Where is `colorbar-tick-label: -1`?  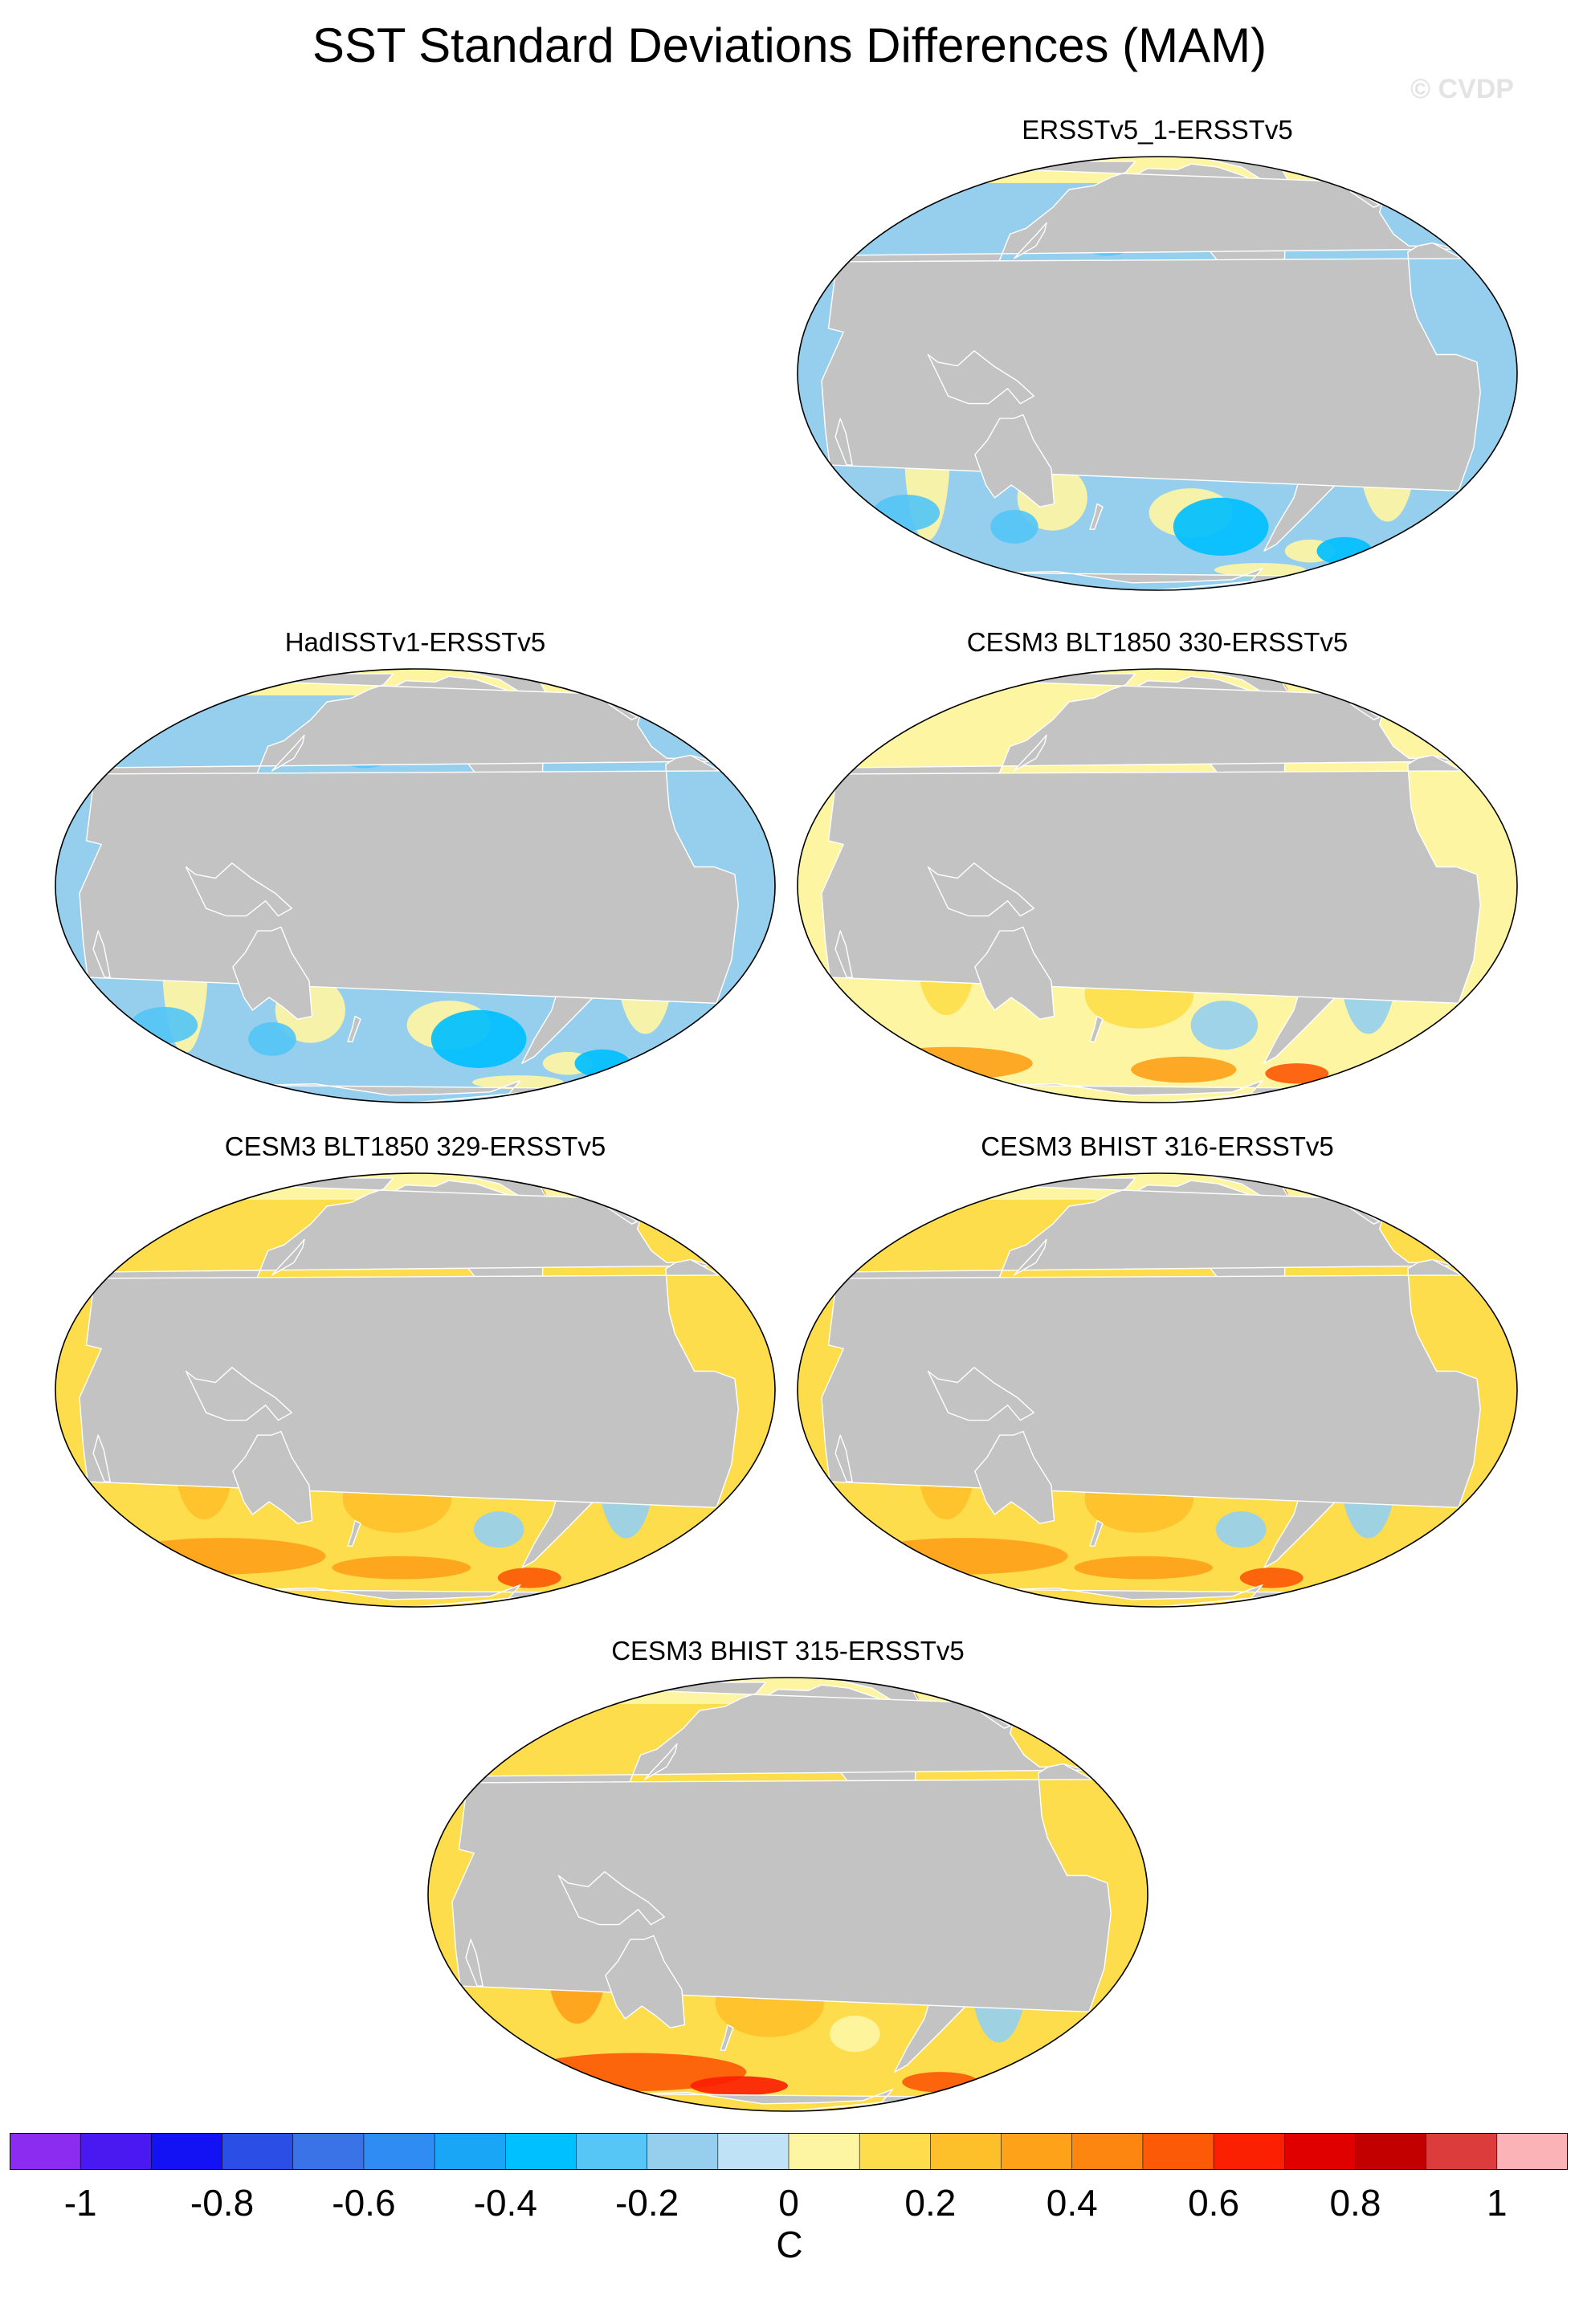 colorbar-tick-label: -1 is located at coordinates (80, 2203).